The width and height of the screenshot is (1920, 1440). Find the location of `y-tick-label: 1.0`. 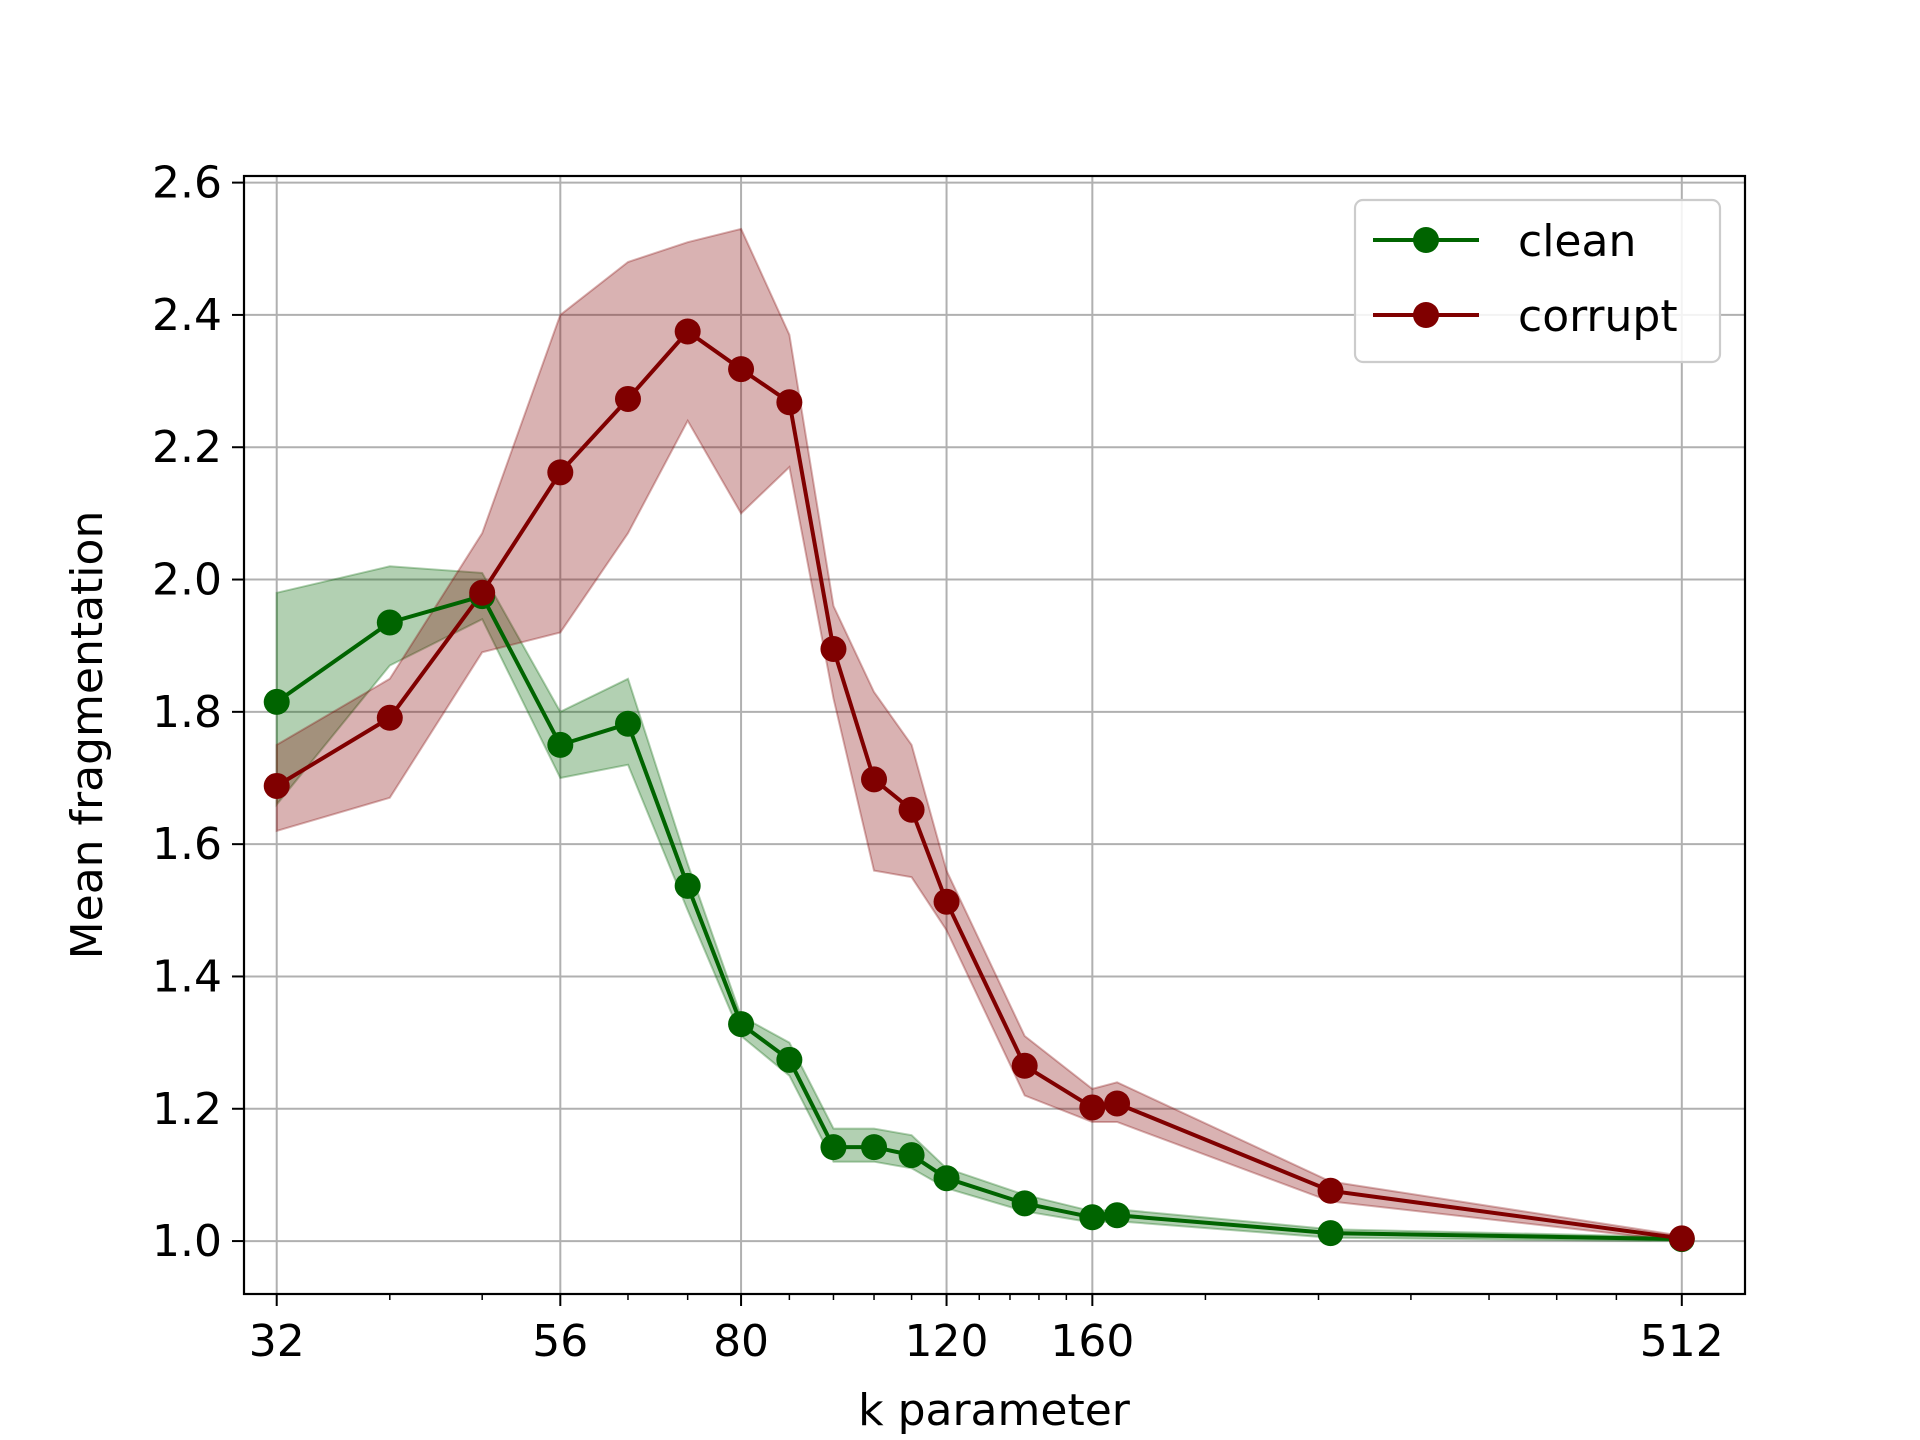

y-tick-label: 1.0 is located at coordinates (187, 1241).